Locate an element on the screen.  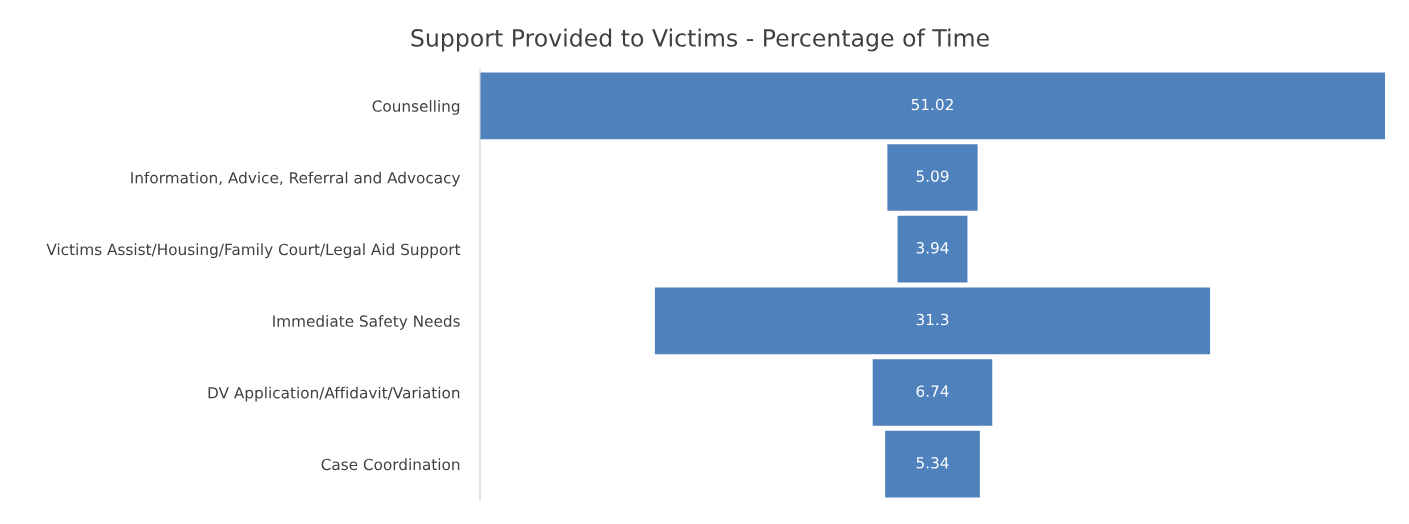
data-label: 6.74 is located at coordinates (932, 391).